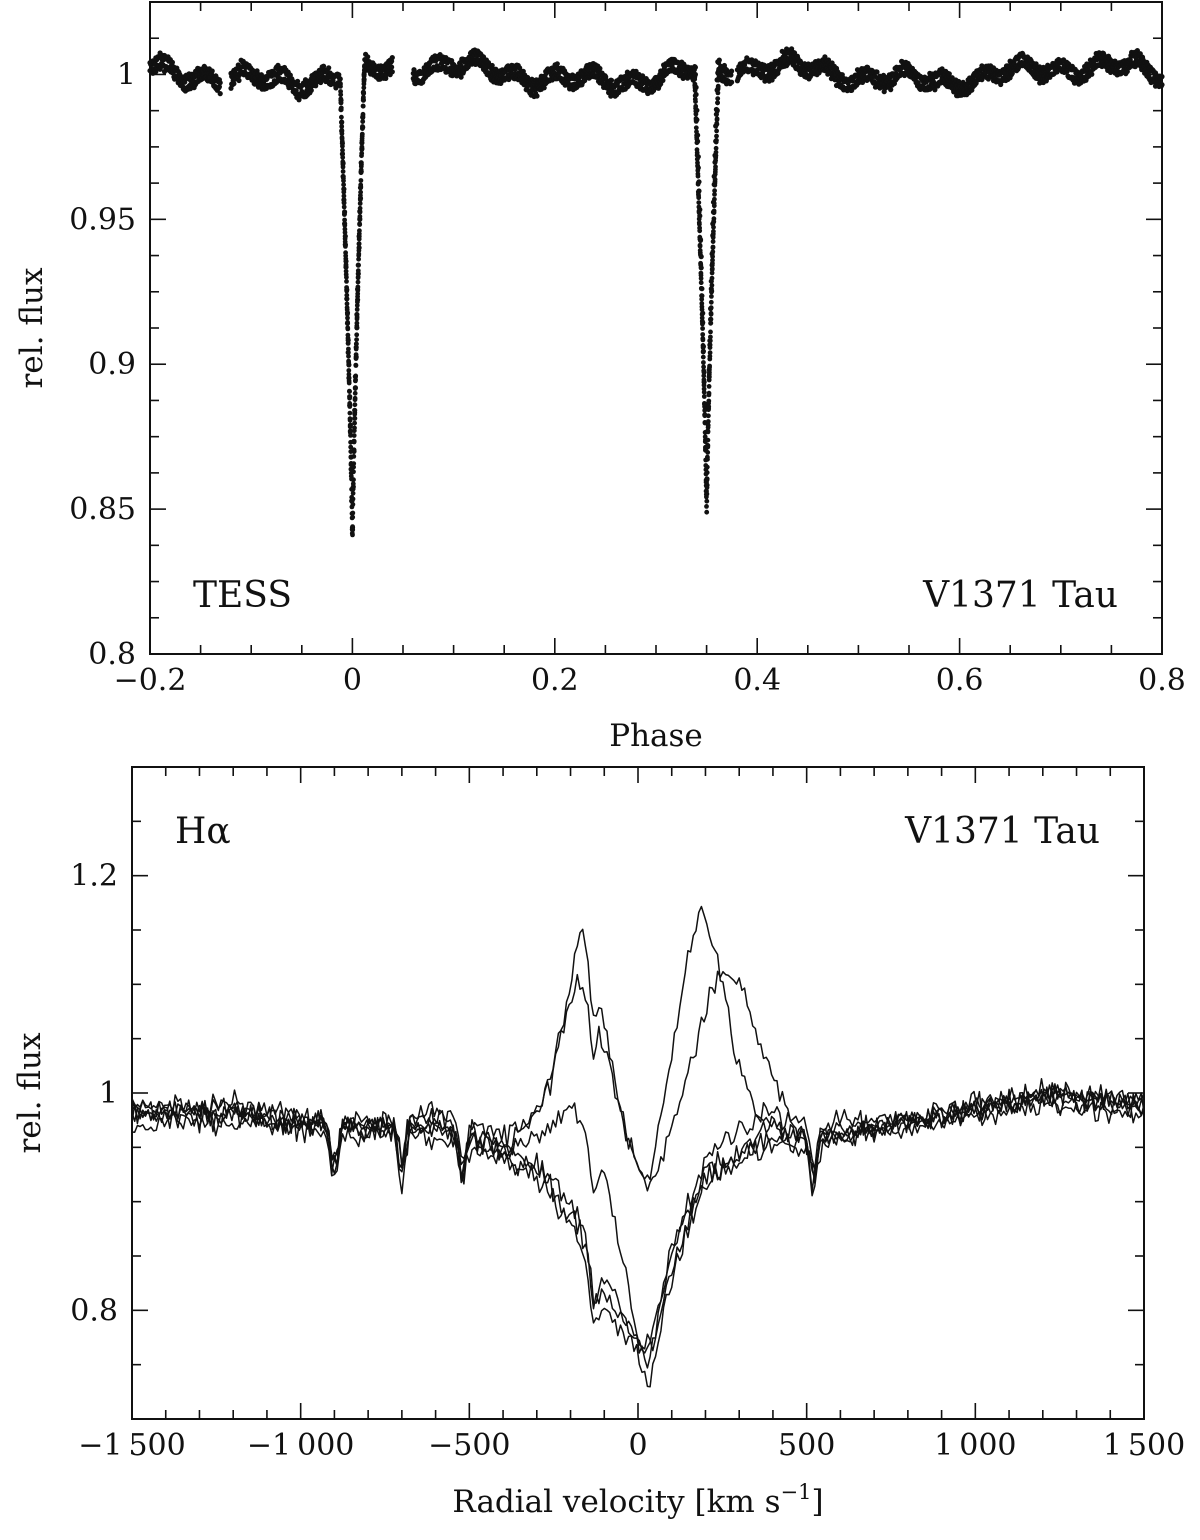 Image resolution: width=1200 pixels, height=1540 pixels. What do you see at coordinates (656, 736) in the screenshot?
I see `lightcurve-x-axis-title: Phase` at bounding box center [656, 736].